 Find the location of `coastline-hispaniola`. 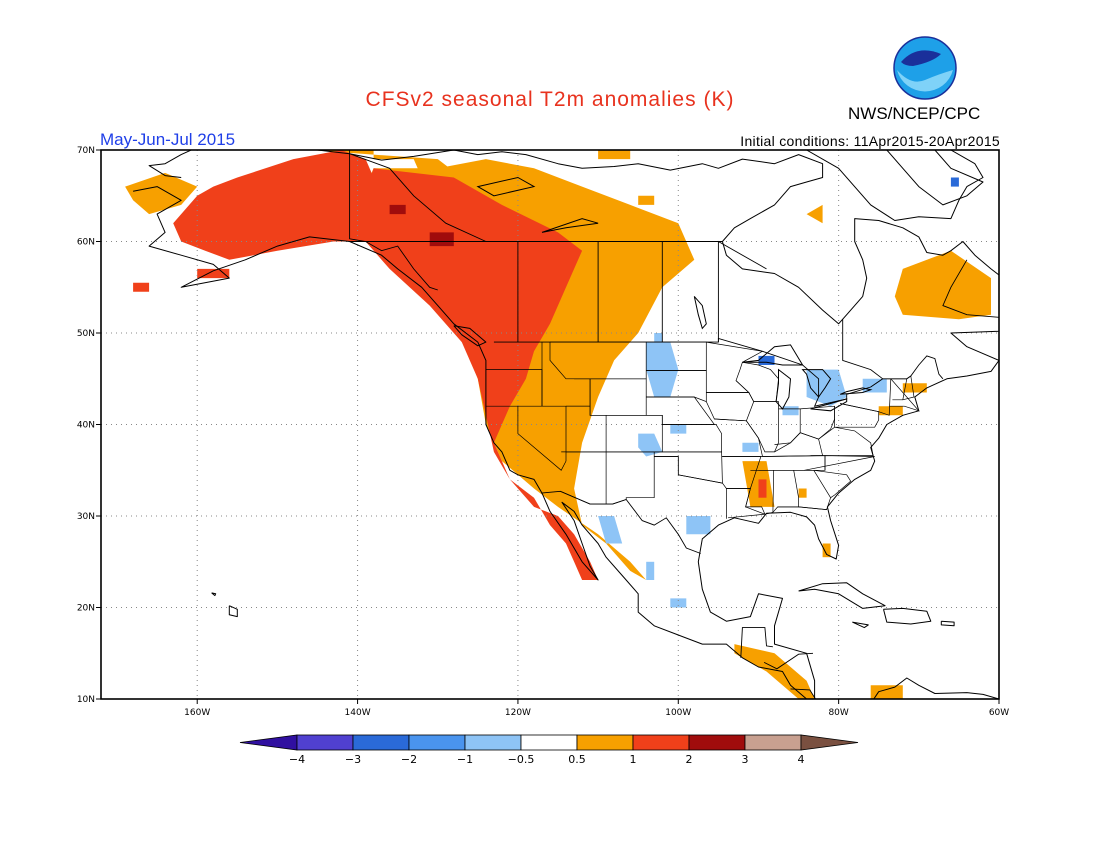

coastline-hispaniola is located at coordinates (907, 616).